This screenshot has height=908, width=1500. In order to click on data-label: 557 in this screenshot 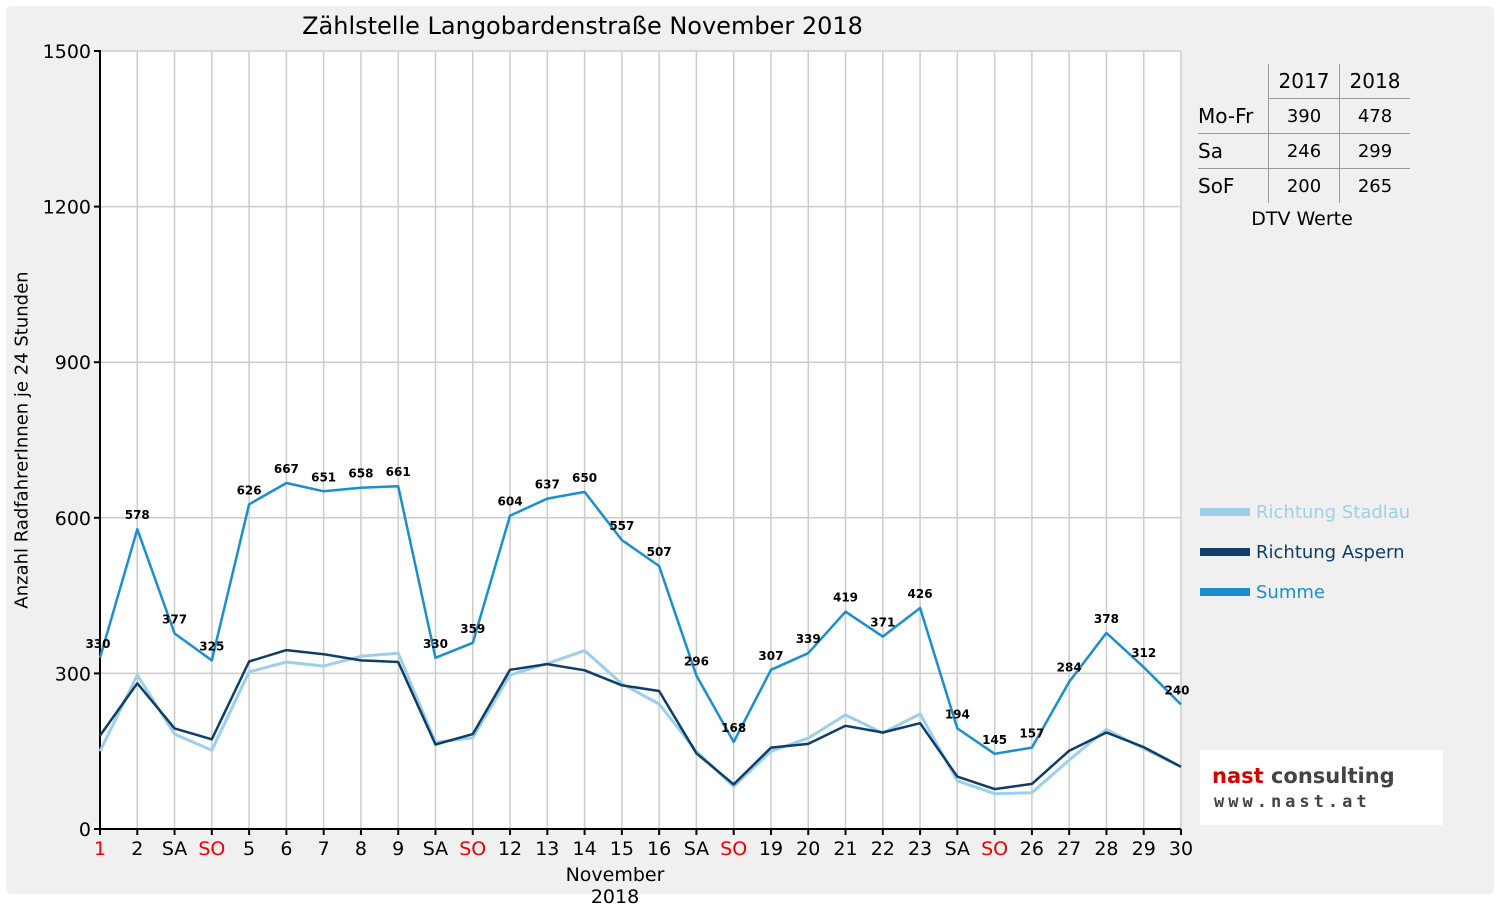, I will do `click(621, 526)`.